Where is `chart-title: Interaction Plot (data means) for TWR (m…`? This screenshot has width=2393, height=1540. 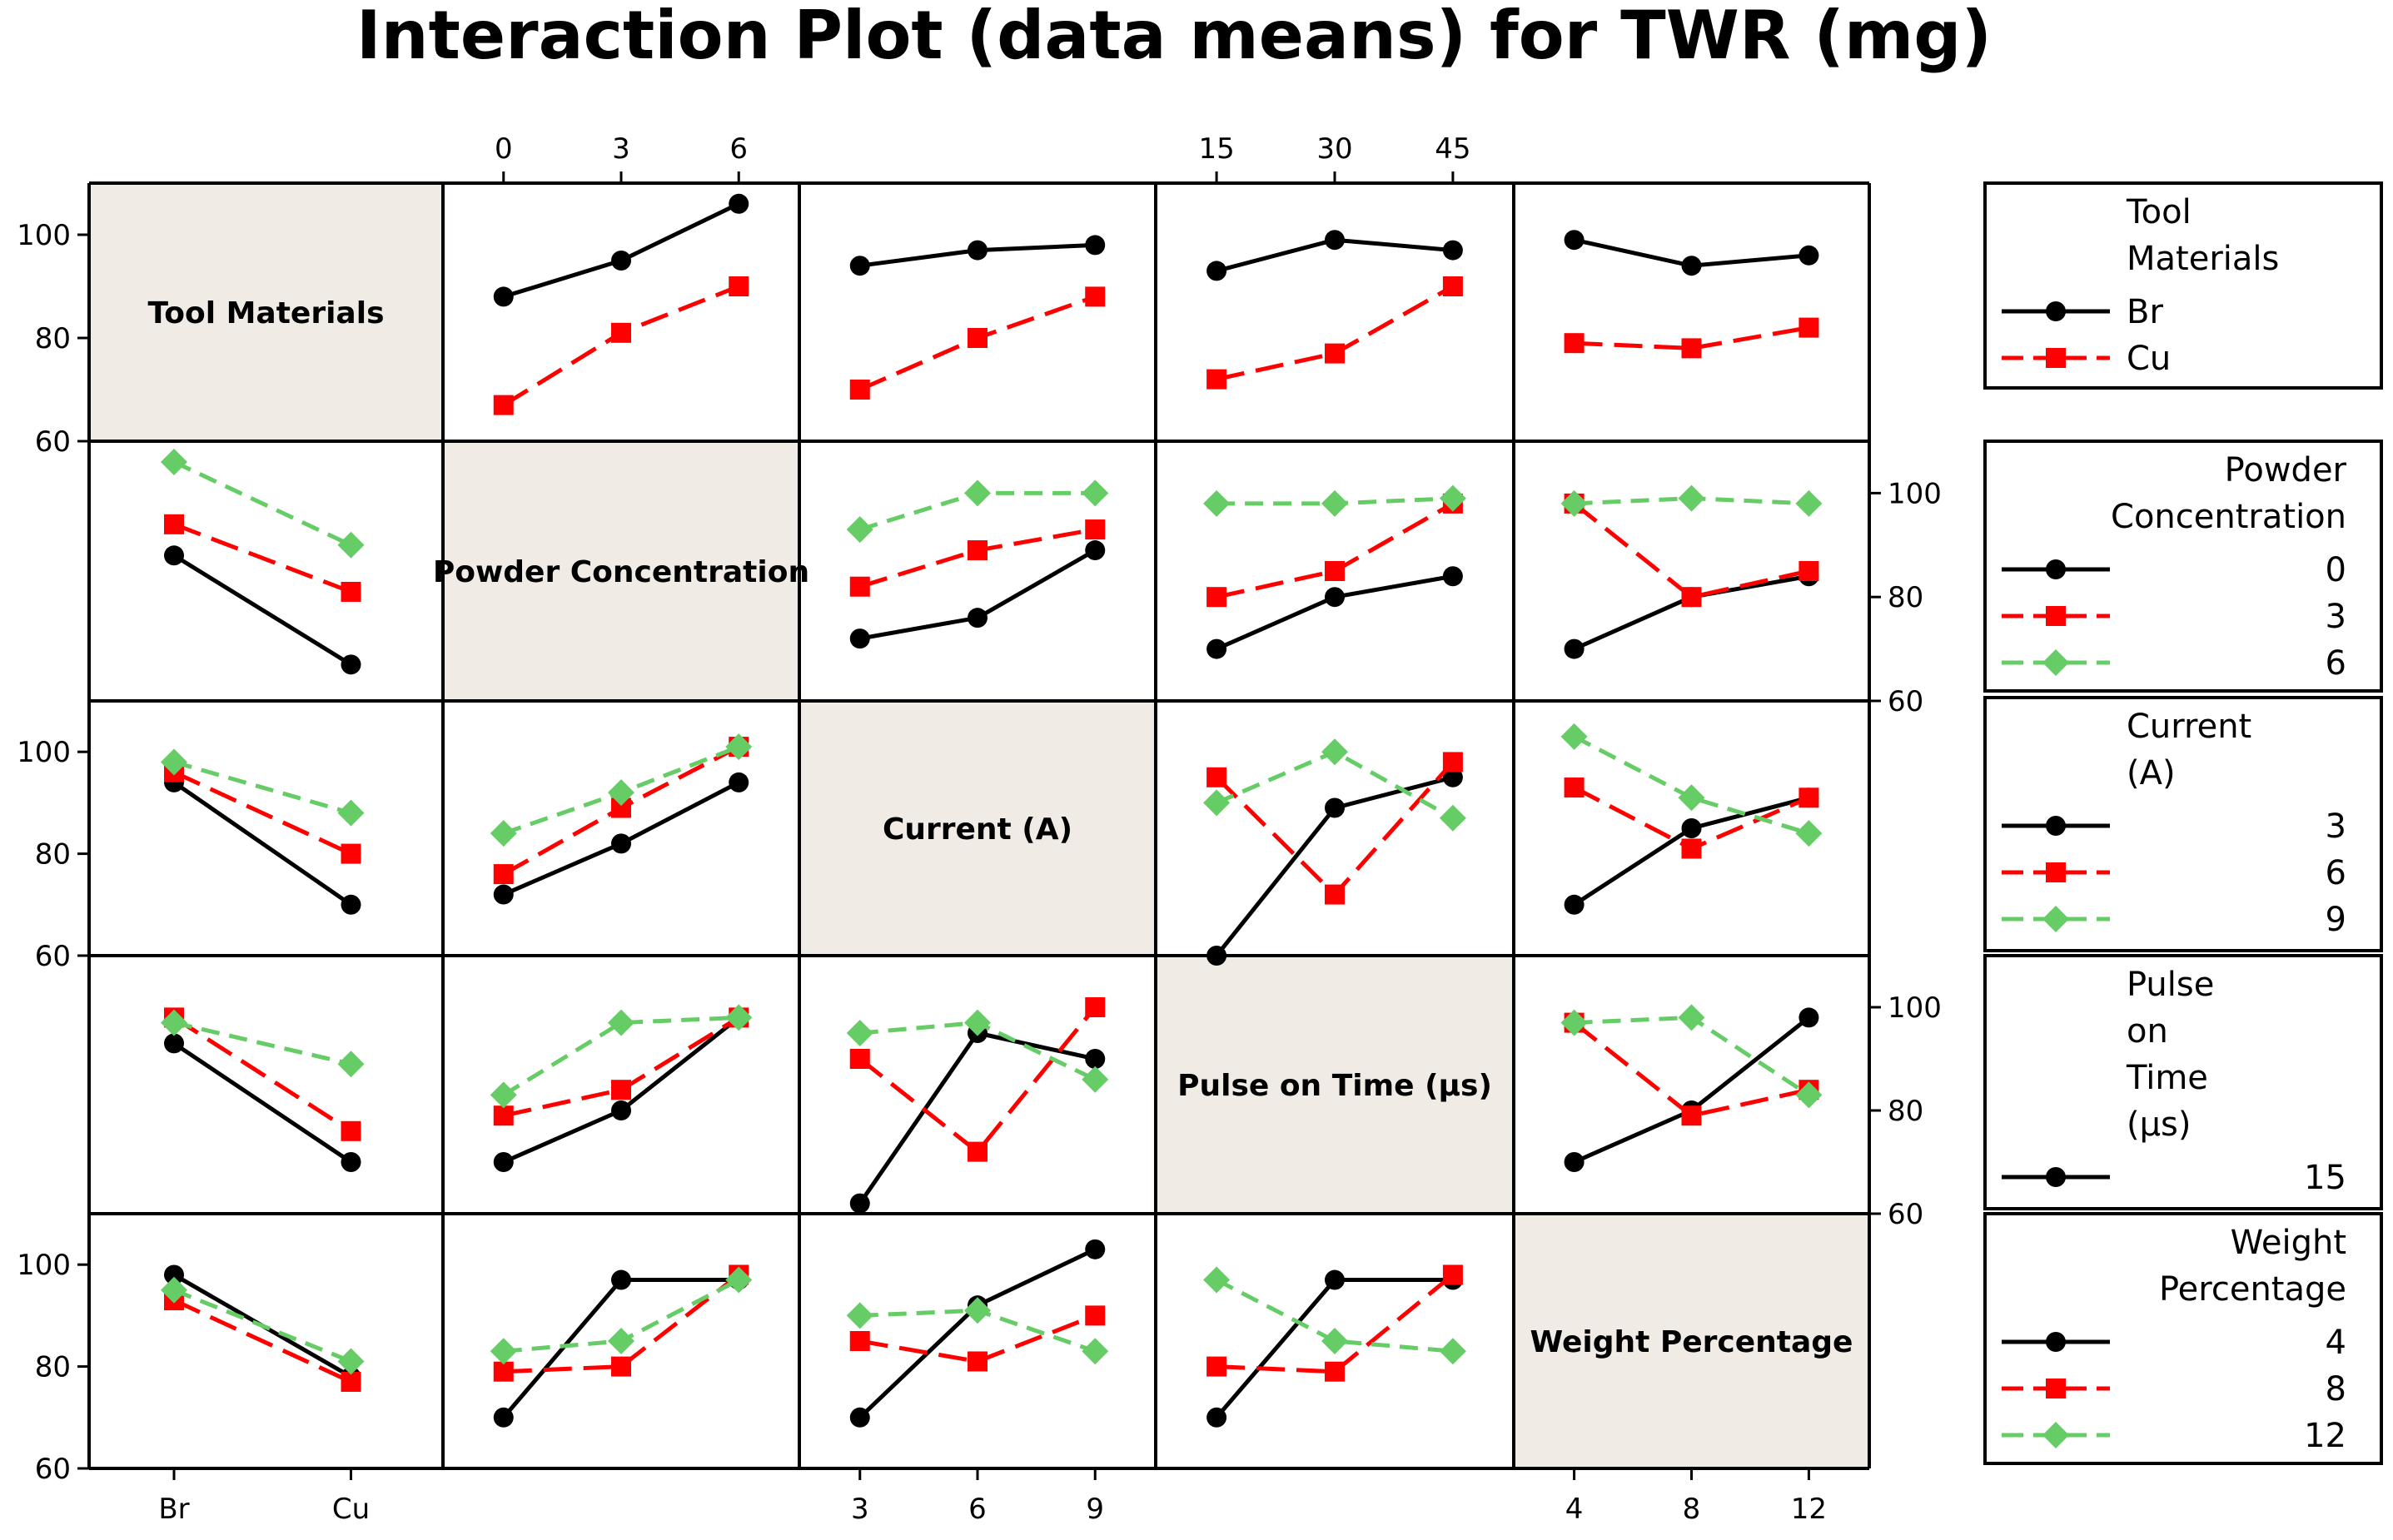 chart-title: Interaction Plot (data means) for TWR (m… is located at coordinates (1174, 37).